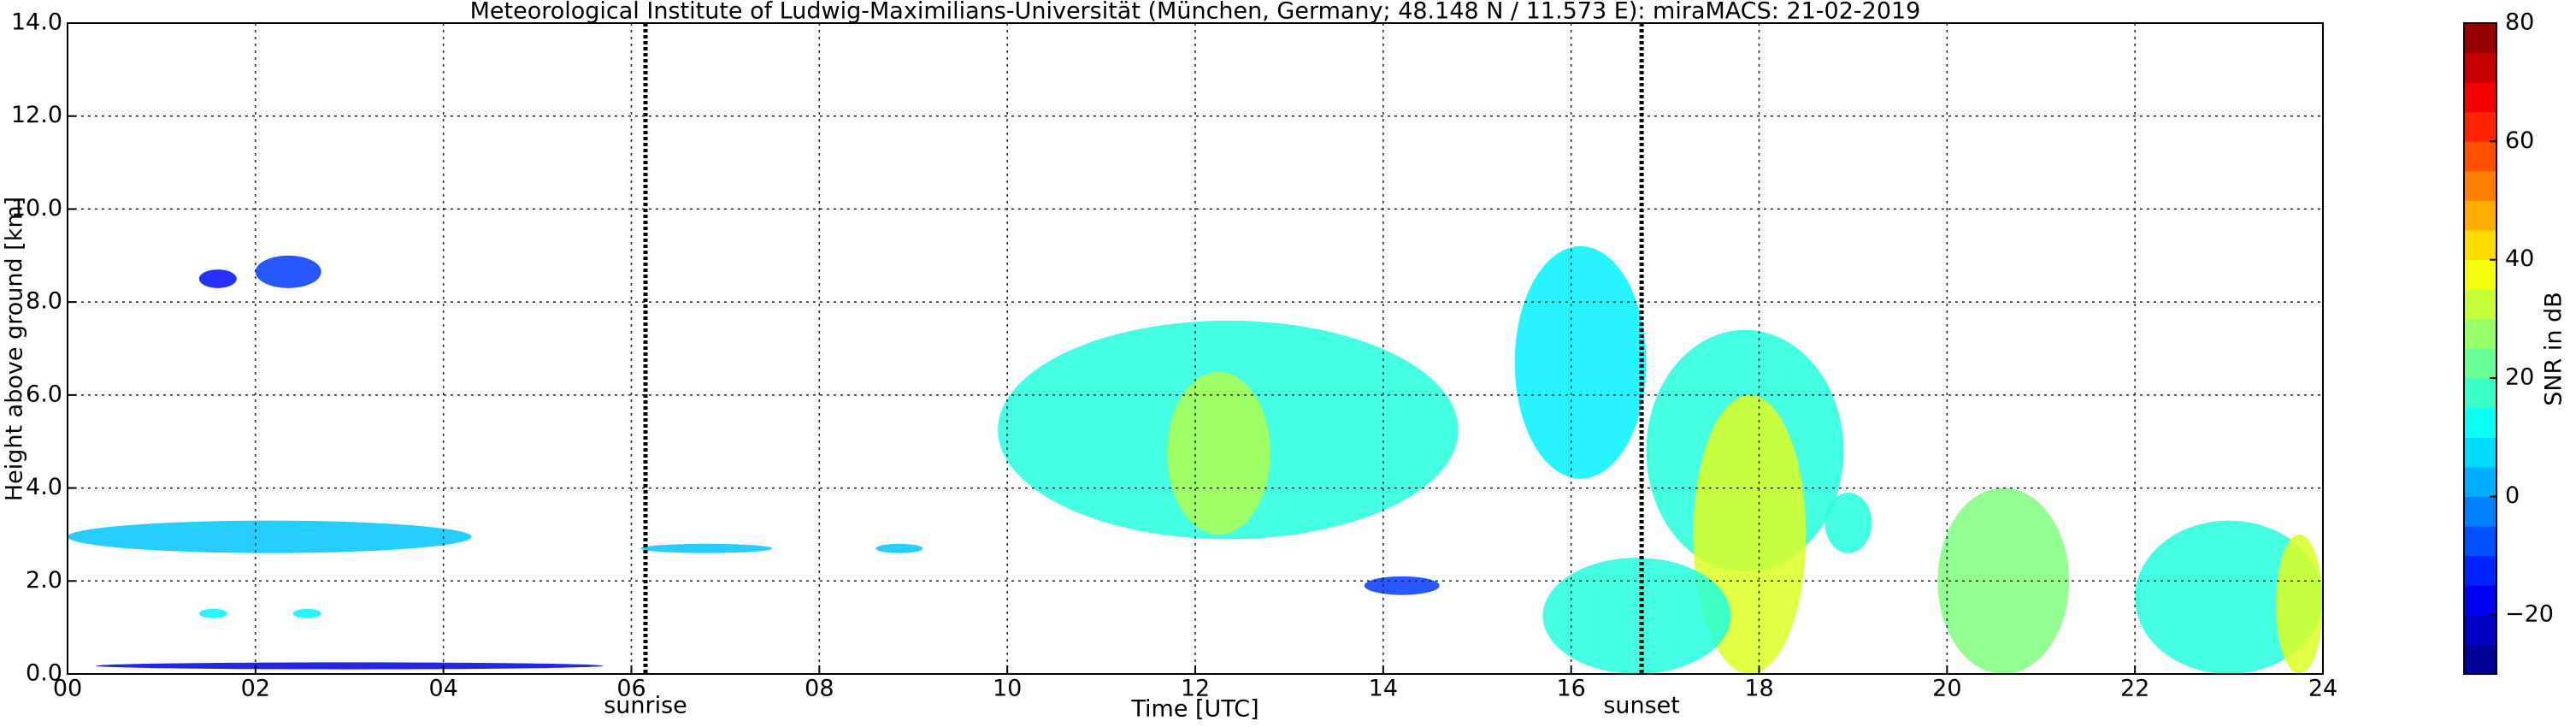 This screenshot has height=727, width=2576. Describe the element at coordinates (44, 301) in the screenshot. I see `y-tick-label: 8.0` at that location.